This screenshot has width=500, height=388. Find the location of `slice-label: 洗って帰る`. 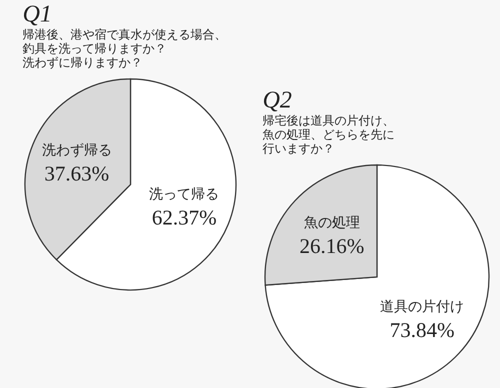

slice-label: 洗って帰る is located at coordinates (184, 194).